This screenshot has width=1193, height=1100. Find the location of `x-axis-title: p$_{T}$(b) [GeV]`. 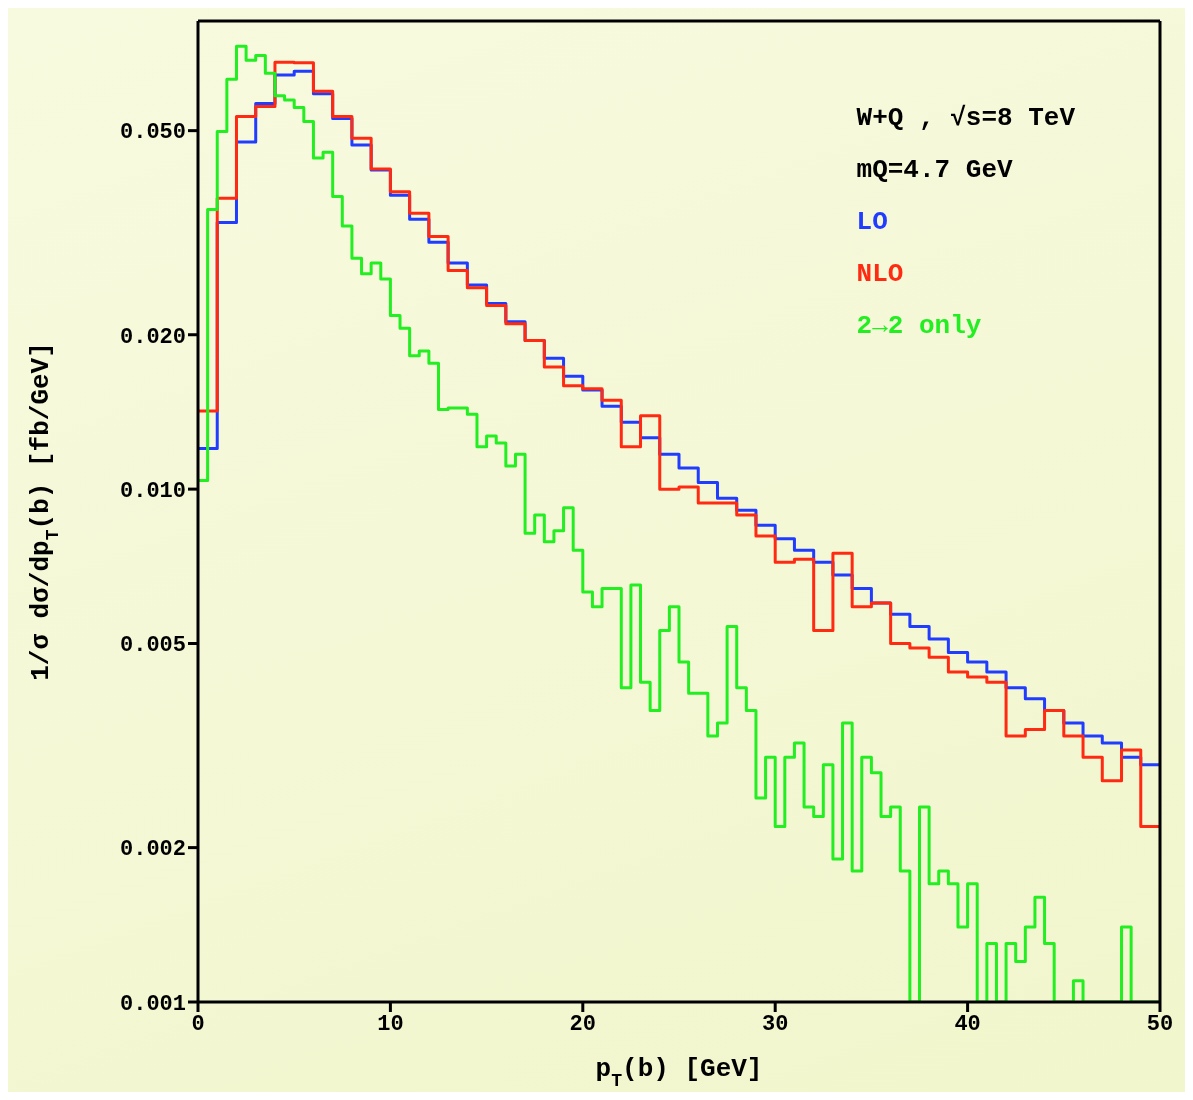

x-axis-title: p$_{T}$(b) [GeV] is located at coordinates (679, 1072).